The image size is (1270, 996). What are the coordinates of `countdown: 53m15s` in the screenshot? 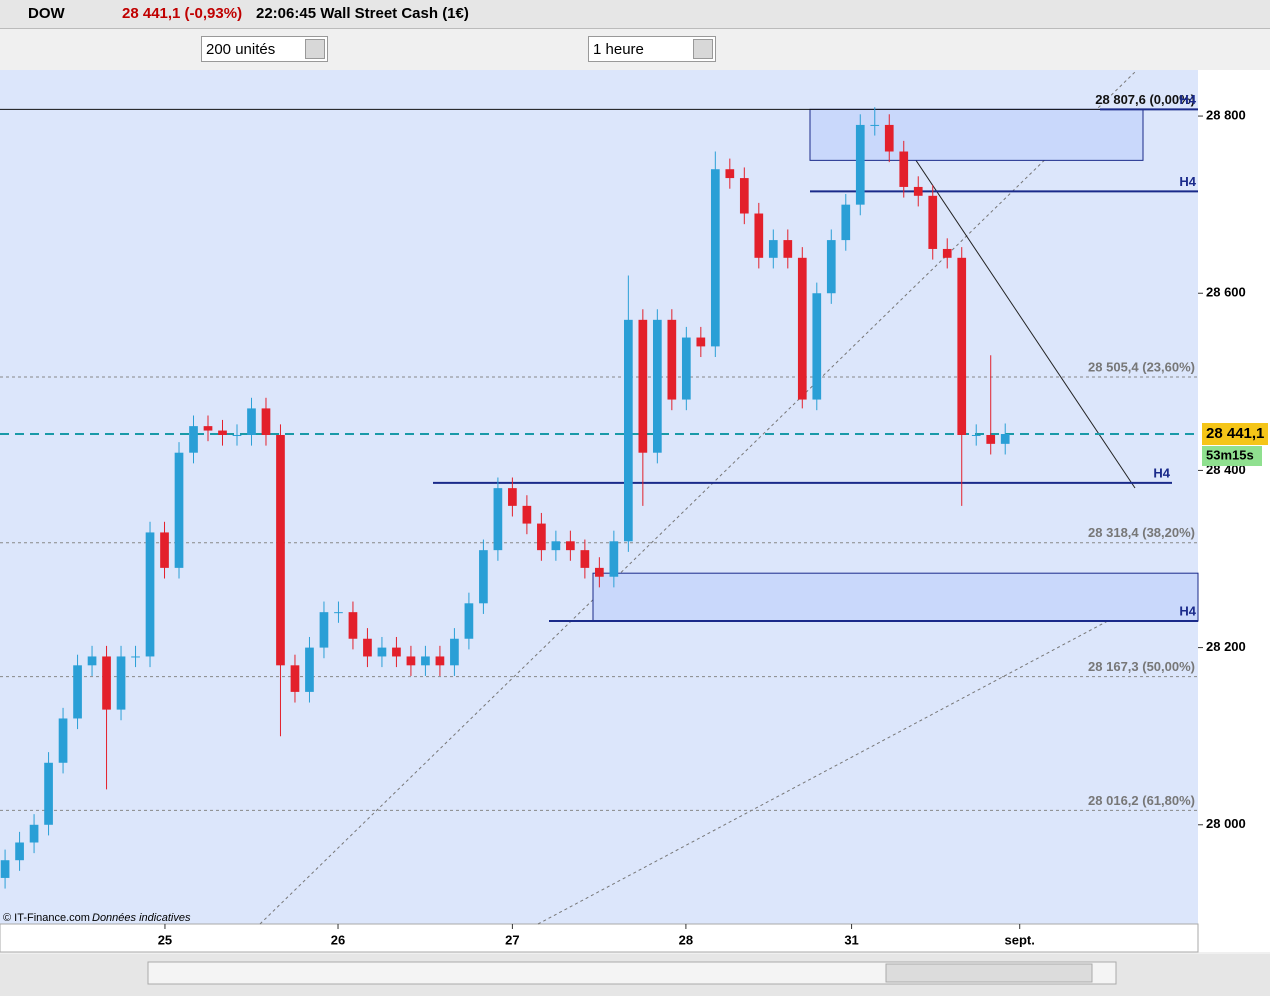 It's located at (1230, 454).